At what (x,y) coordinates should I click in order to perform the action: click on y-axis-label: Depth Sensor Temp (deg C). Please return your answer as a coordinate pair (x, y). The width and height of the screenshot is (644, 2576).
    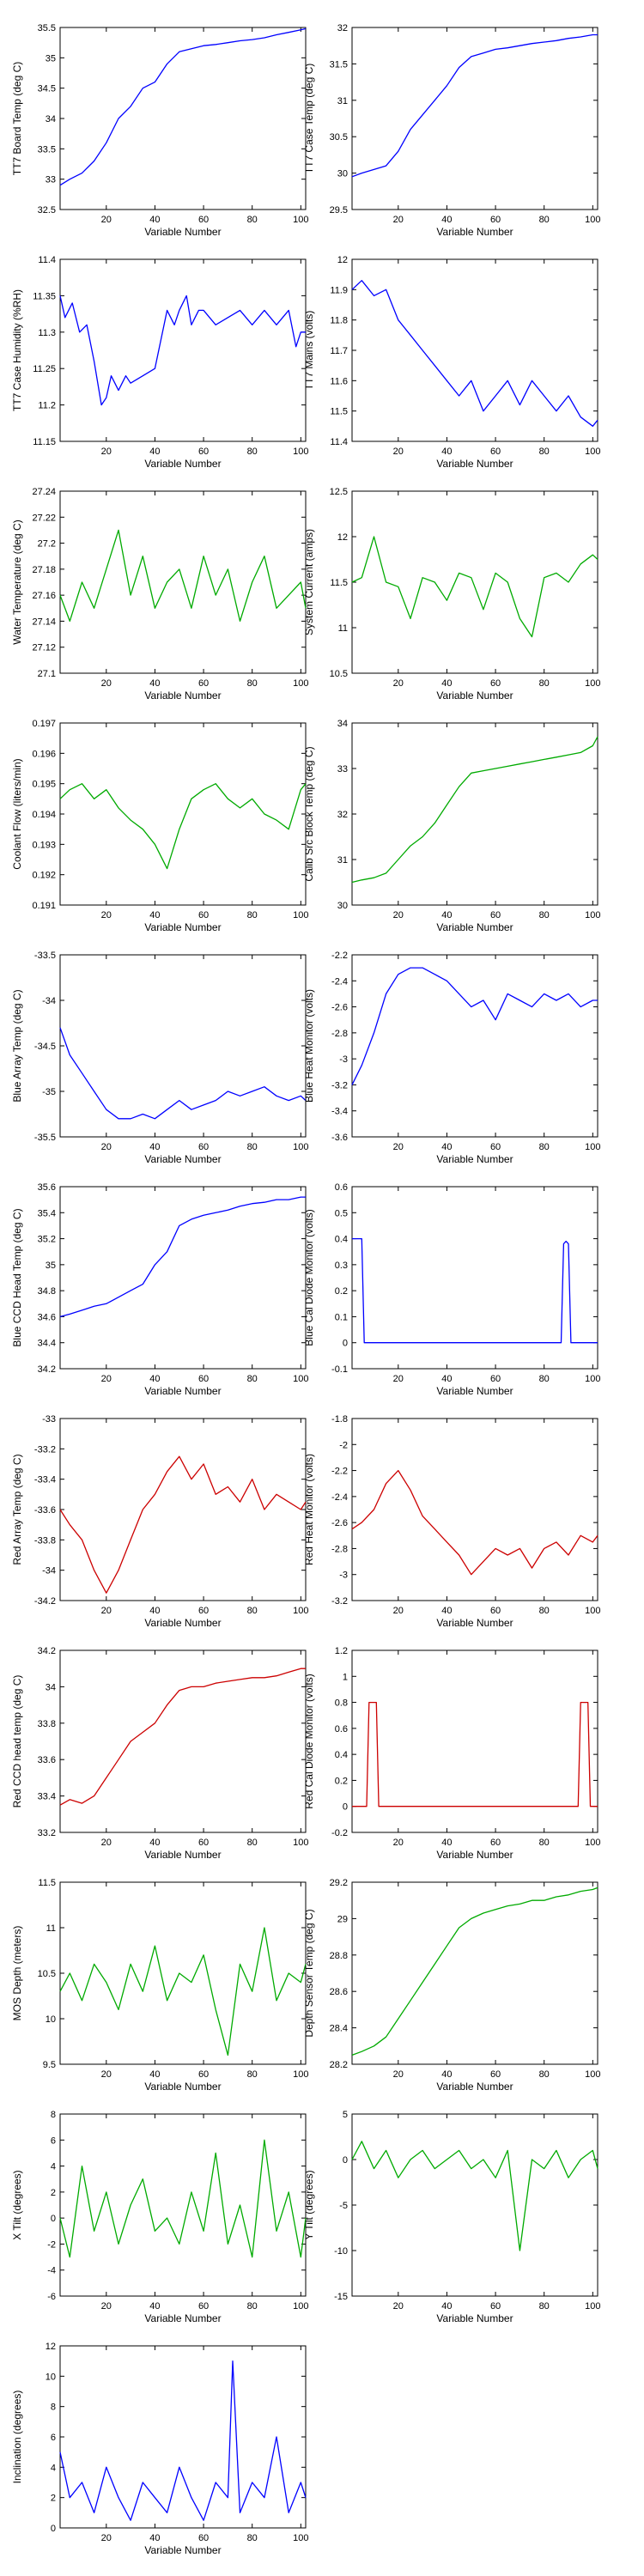
    Looking at the image, I should click on (309, 1973).